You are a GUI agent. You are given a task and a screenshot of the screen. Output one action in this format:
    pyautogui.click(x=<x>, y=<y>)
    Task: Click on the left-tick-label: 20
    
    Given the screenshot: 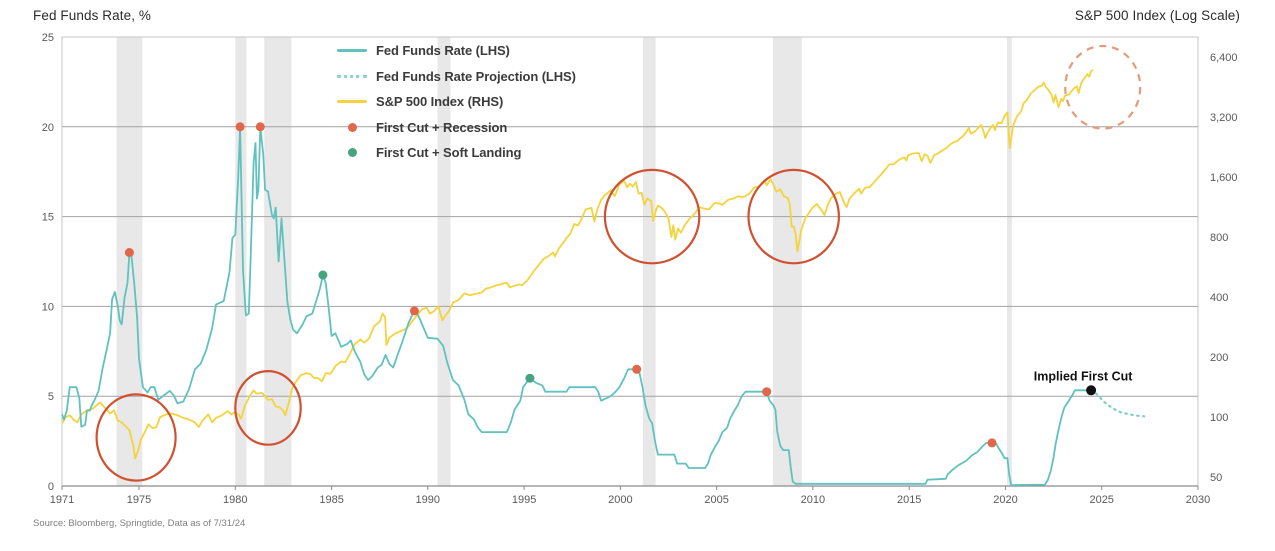 What is the action you would take?
    pyautogui.click(x=48, y=128)
    